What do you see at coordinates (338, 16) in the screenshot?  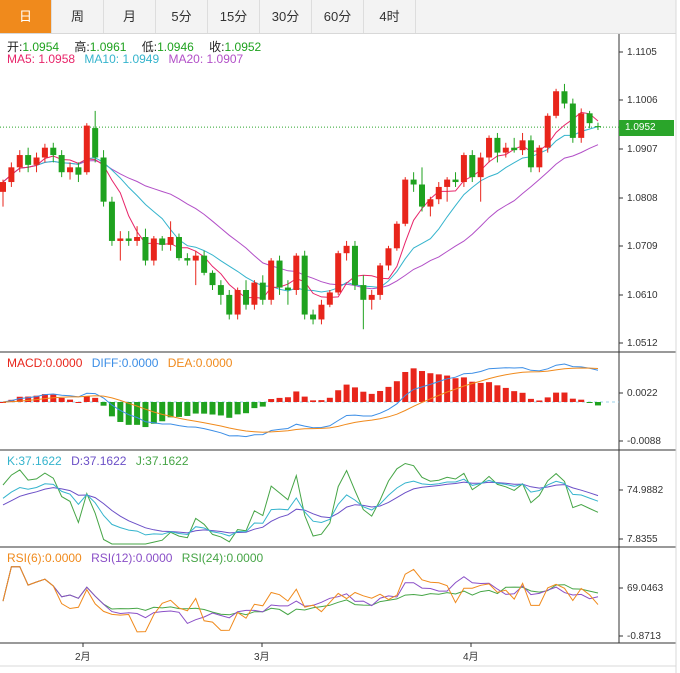 I see `tab-60min: 60分` at bounding box center [338, 16].